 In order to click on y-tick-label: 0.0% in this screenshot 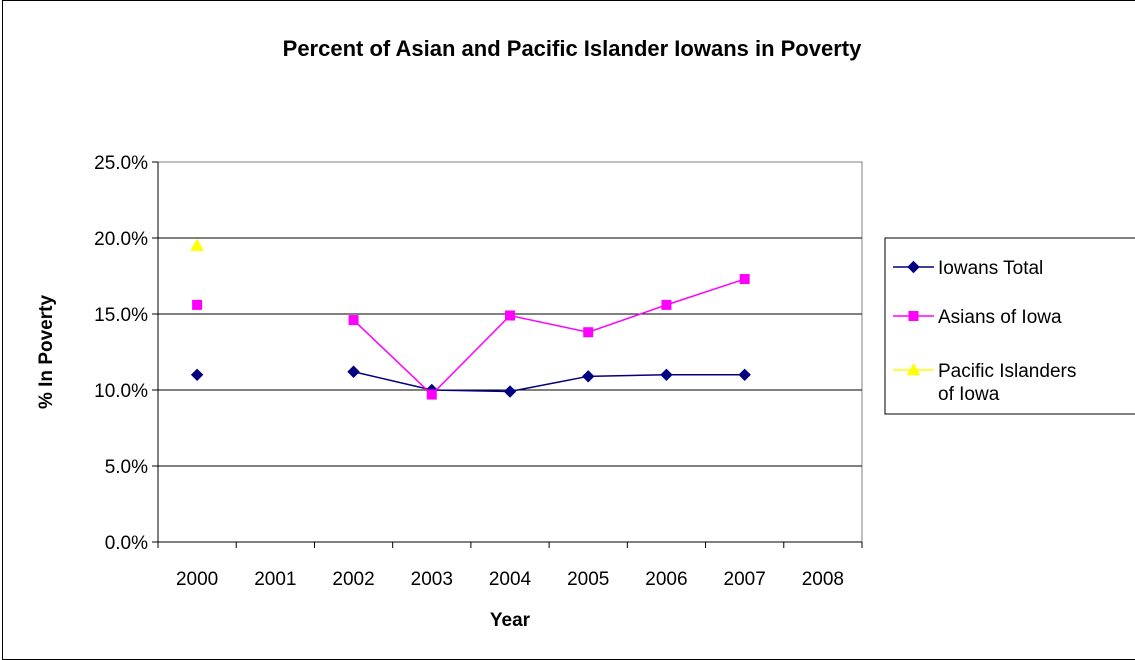, I will do `click(126, 543)`.